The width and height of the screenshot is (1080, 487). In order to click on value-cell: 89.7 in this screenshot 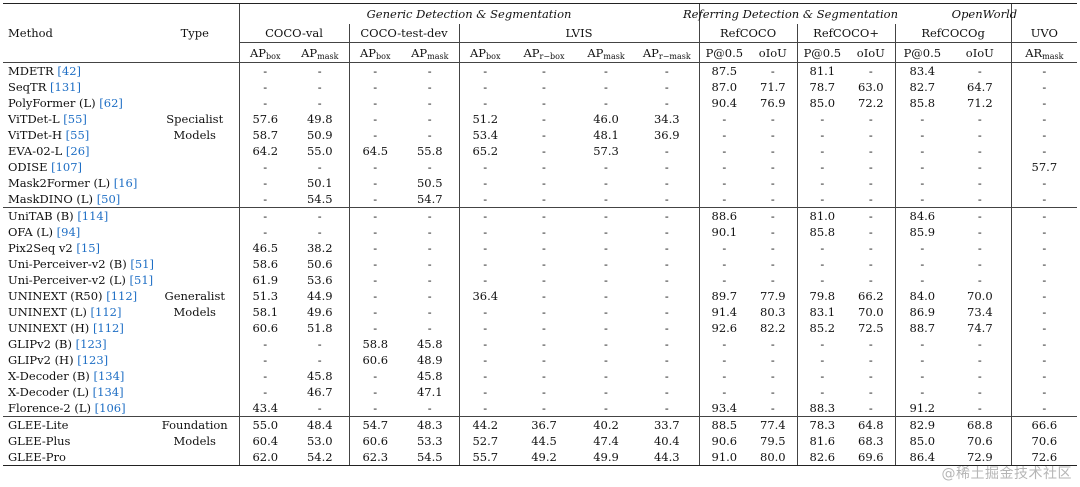, I will do `click(724, 296)`.